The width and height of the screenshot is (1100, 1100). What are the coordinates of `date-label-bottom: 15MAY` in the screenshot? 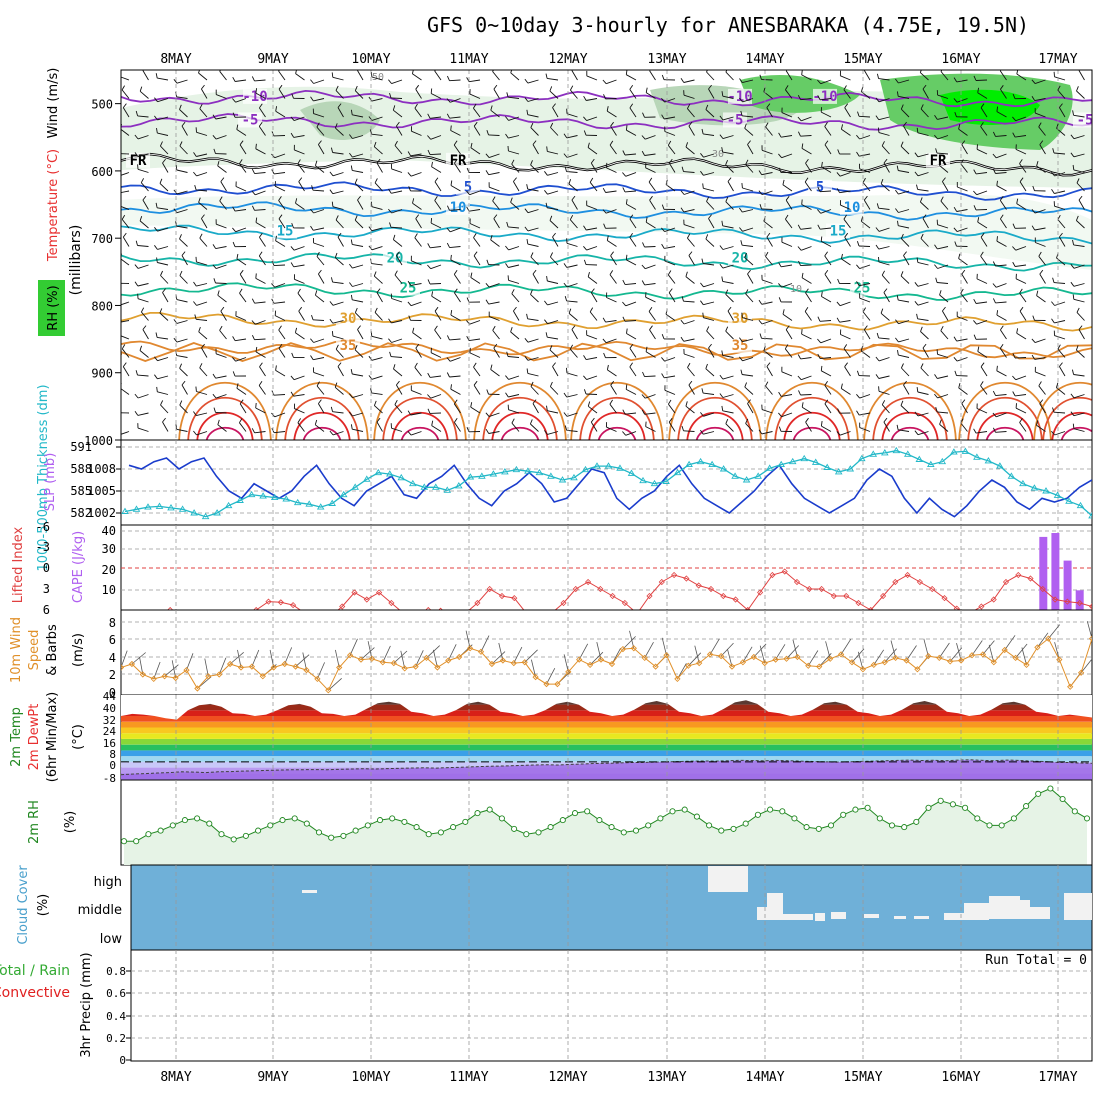 It's located at (862, 1077).